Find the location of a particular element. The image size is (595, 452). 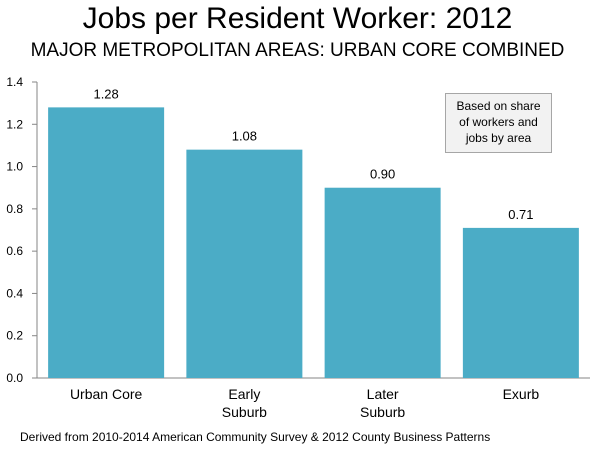

x-tick-label: Urban Core is located at coordinates (106, 394).